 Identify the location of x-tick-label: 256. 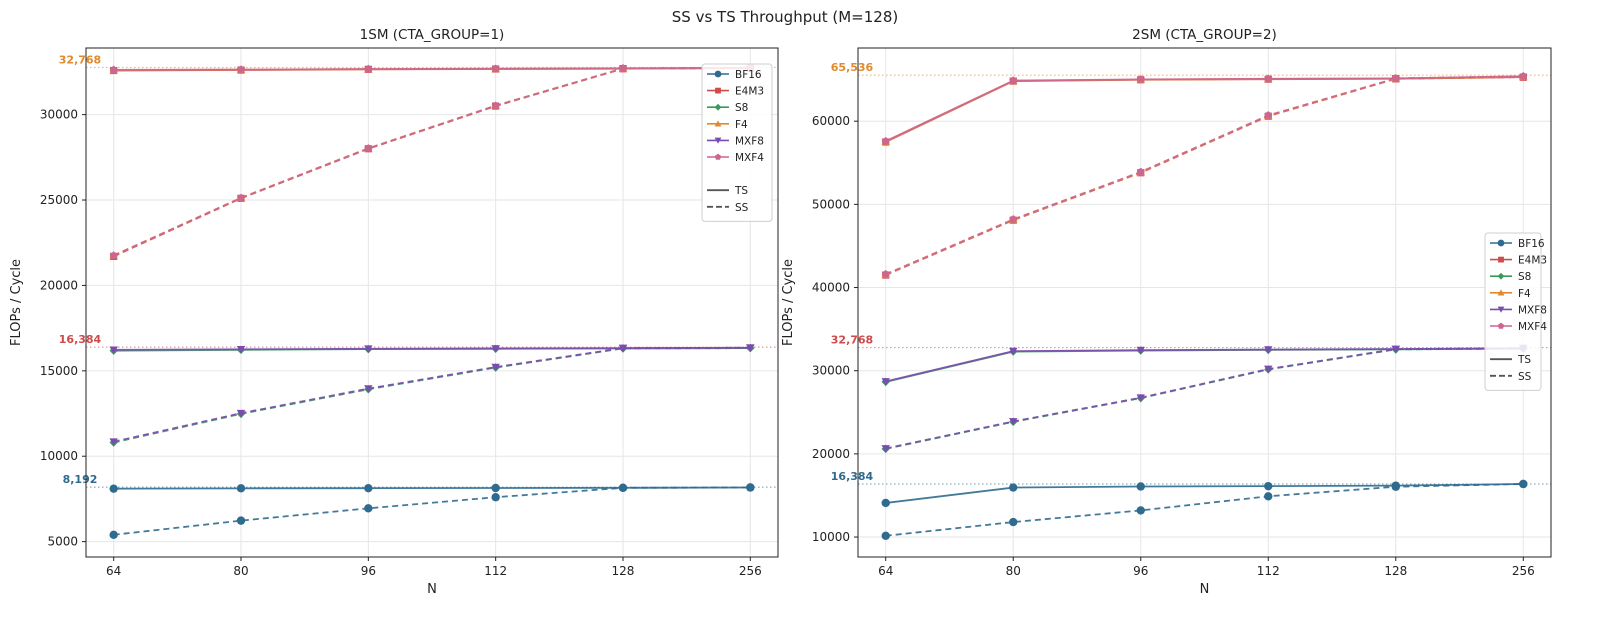
(750, 571).